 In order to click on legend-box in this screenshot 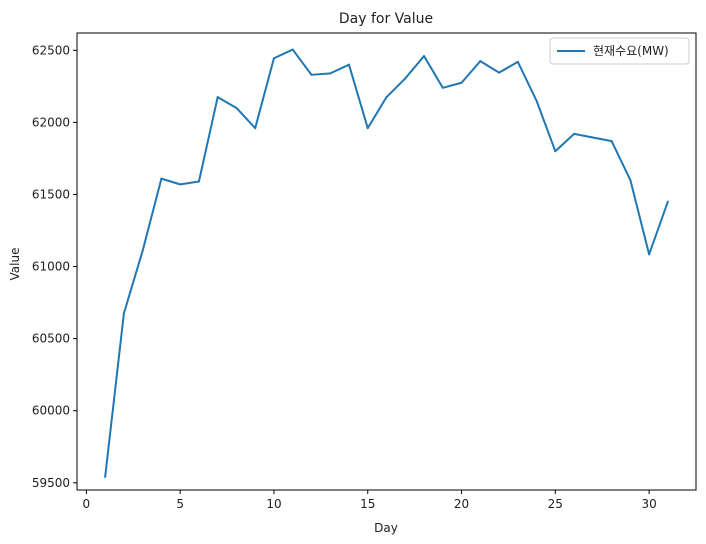, I will do `click(619, 51)`.